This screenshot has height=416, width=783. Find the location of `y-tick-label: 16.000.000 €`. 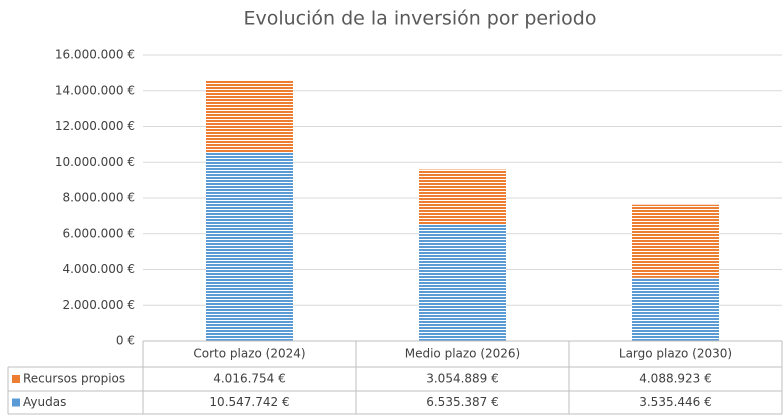

y-tick-label: 16.000.000 € is located at coordinates (95, 55).